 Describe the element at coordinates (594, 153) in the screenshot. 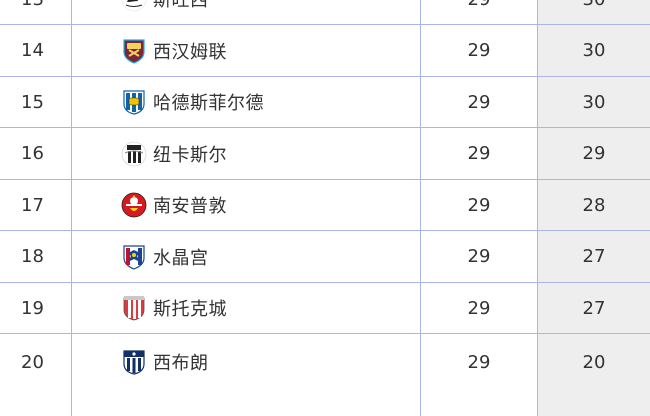

I see `points-cell: 29` at that location.